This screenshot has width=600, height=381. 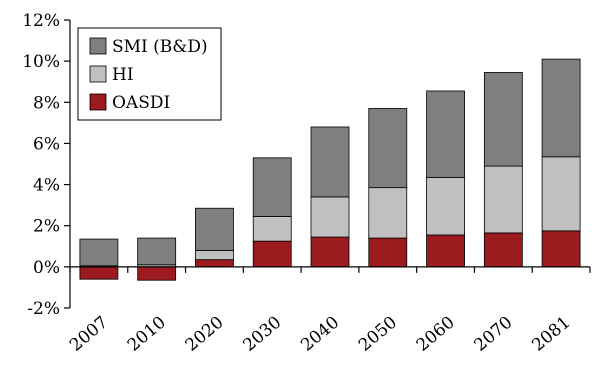 I want to click on bar-hi-2030, so click(x=272, y=229).